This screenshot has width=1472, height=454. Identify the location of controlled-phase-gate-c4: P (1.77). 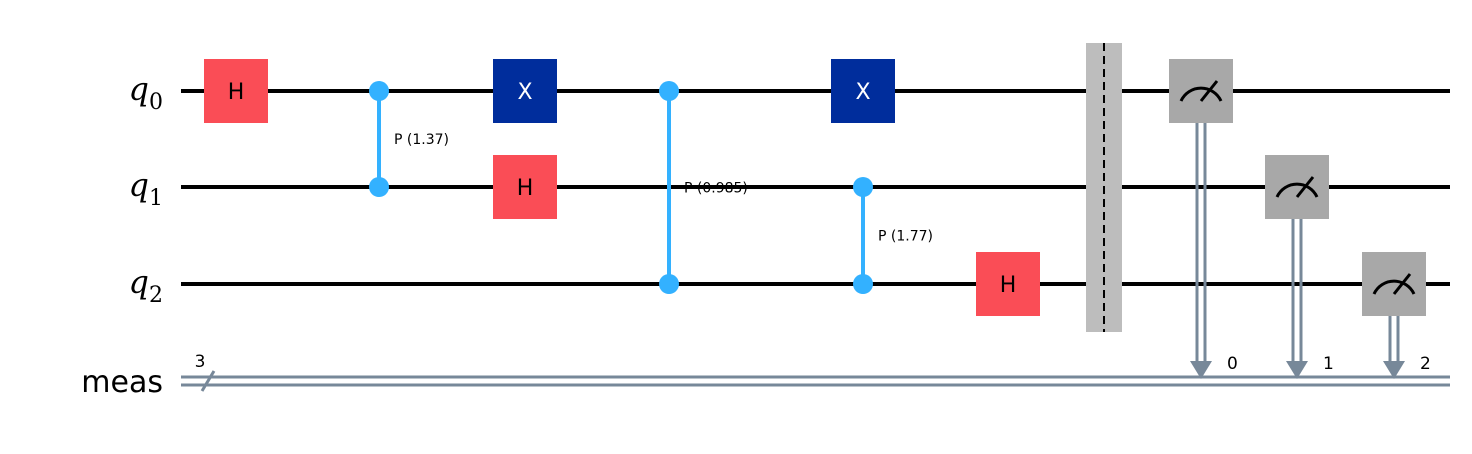
(893, 235).